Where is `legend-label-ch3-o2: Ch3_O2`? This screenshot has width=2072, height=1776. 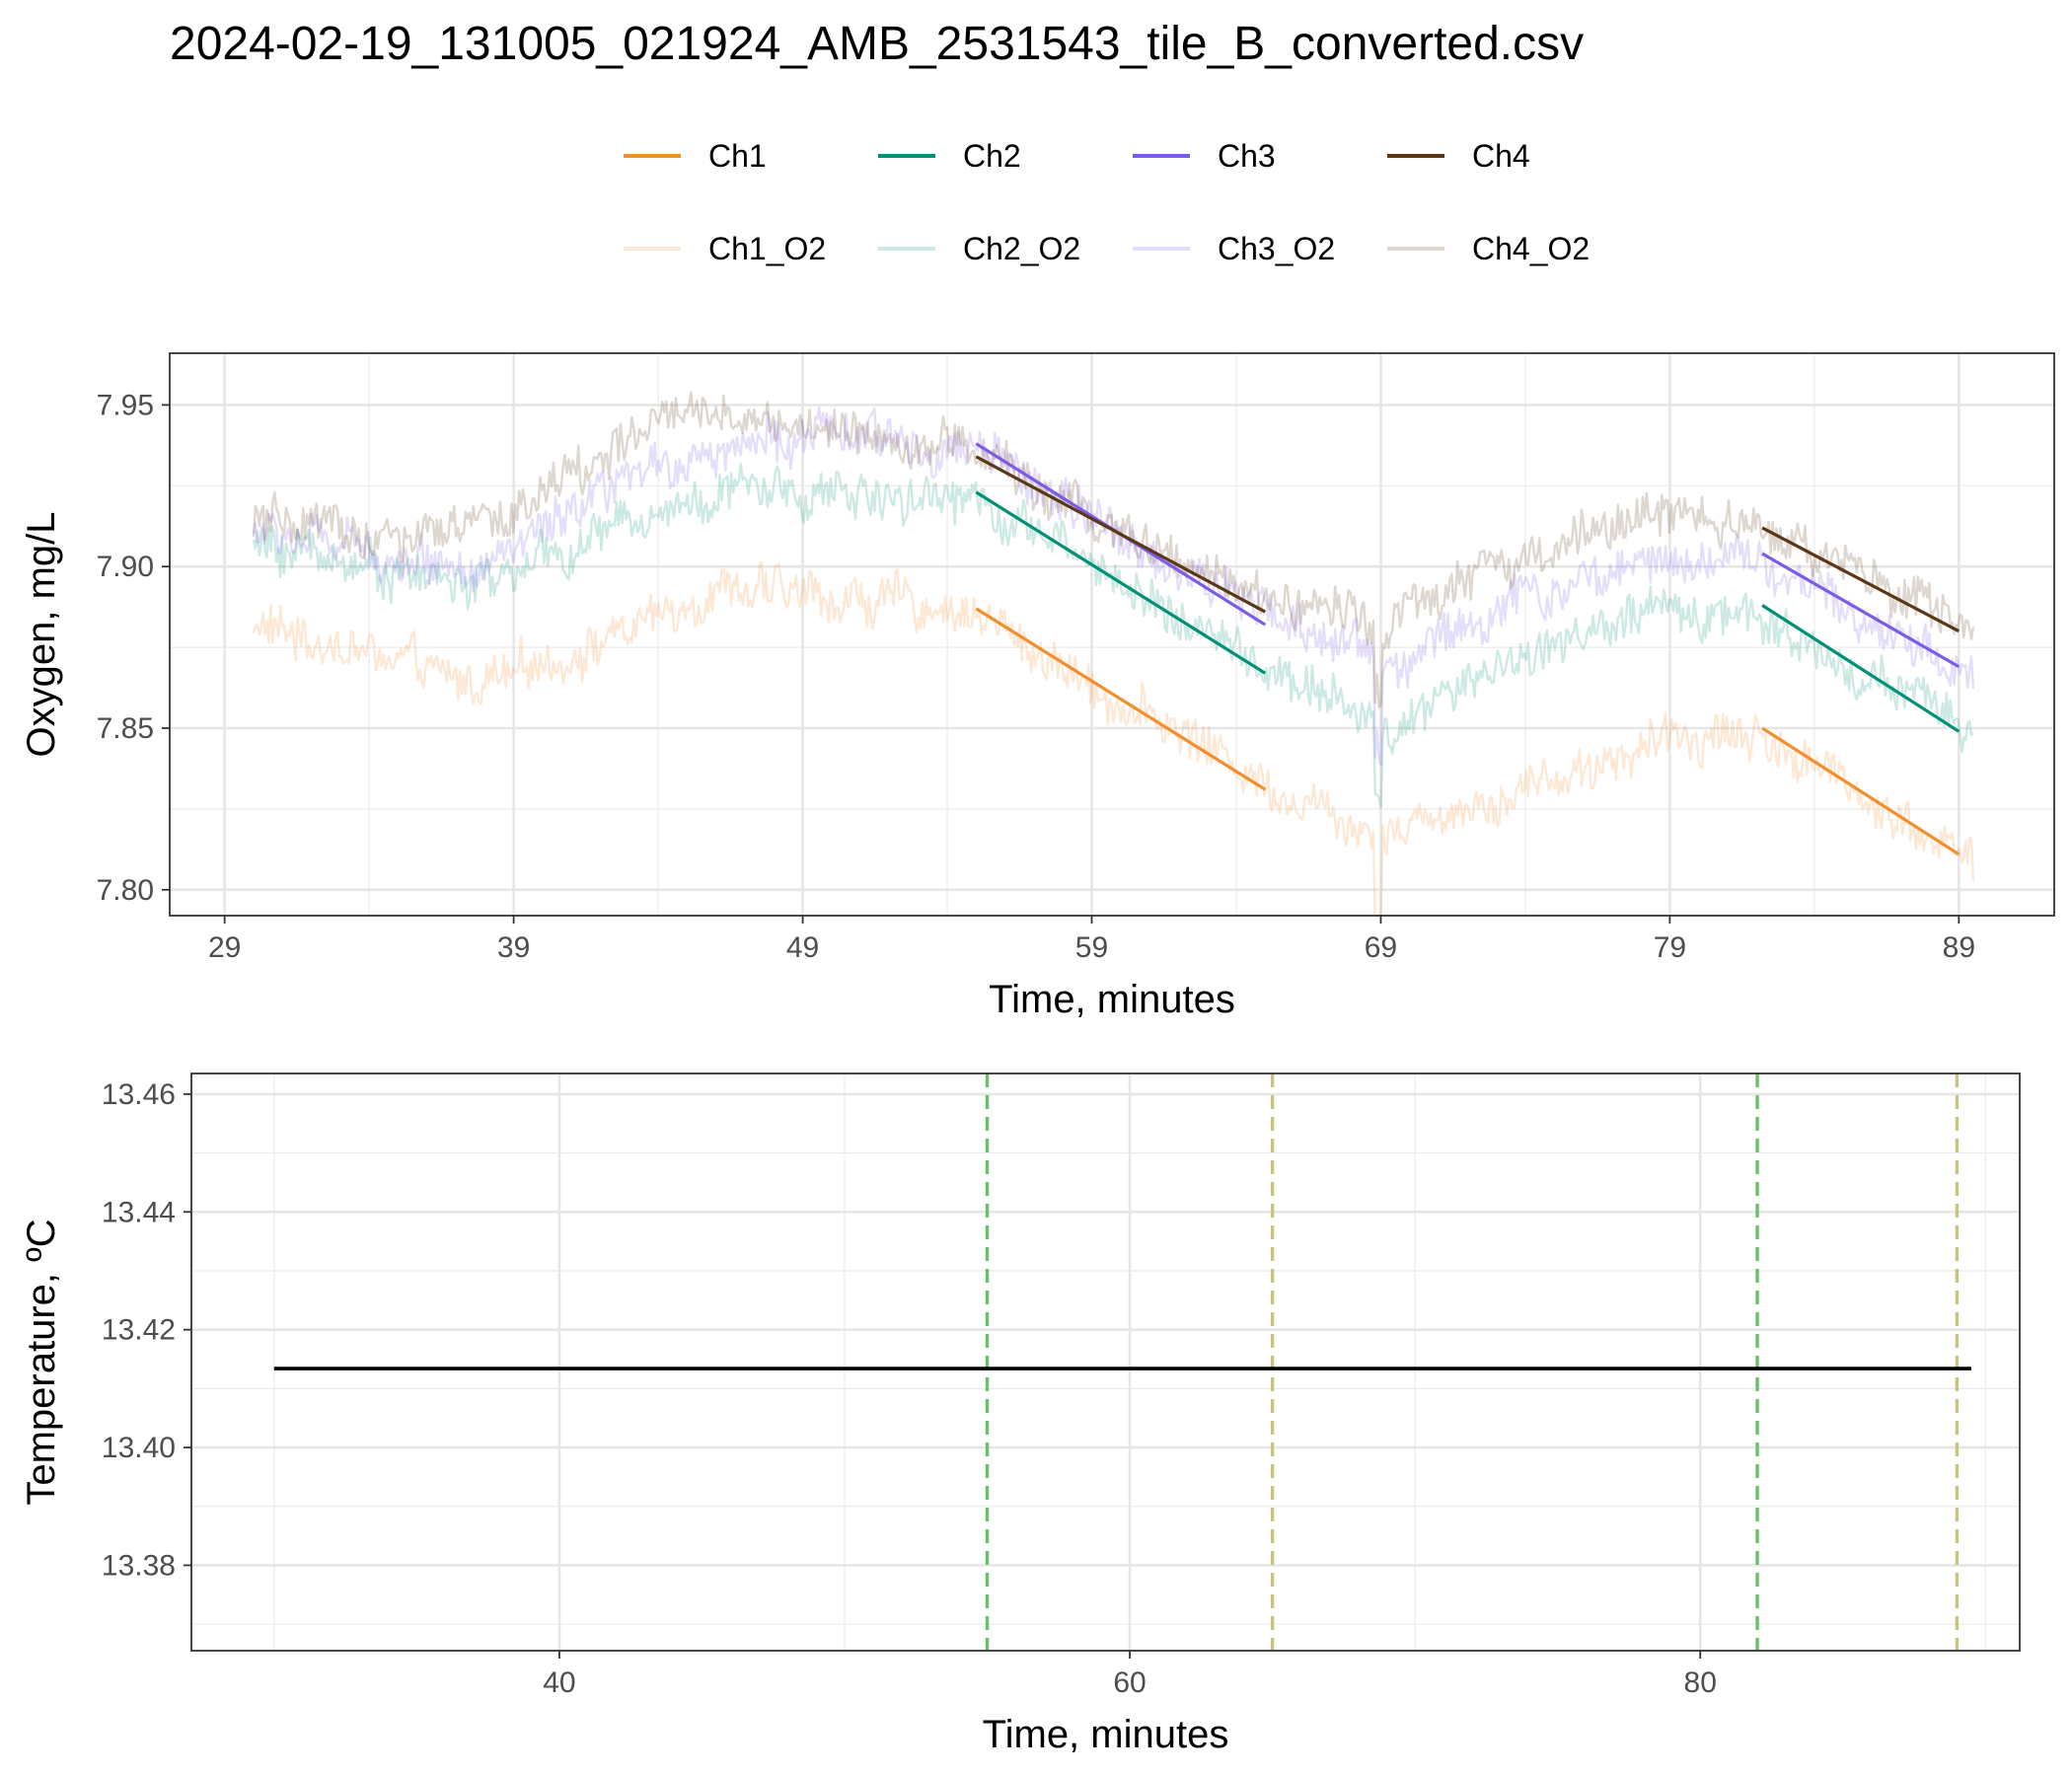 legend-label-ch3-o2: Ch3_O2 is located at coordinates (1276, 249).